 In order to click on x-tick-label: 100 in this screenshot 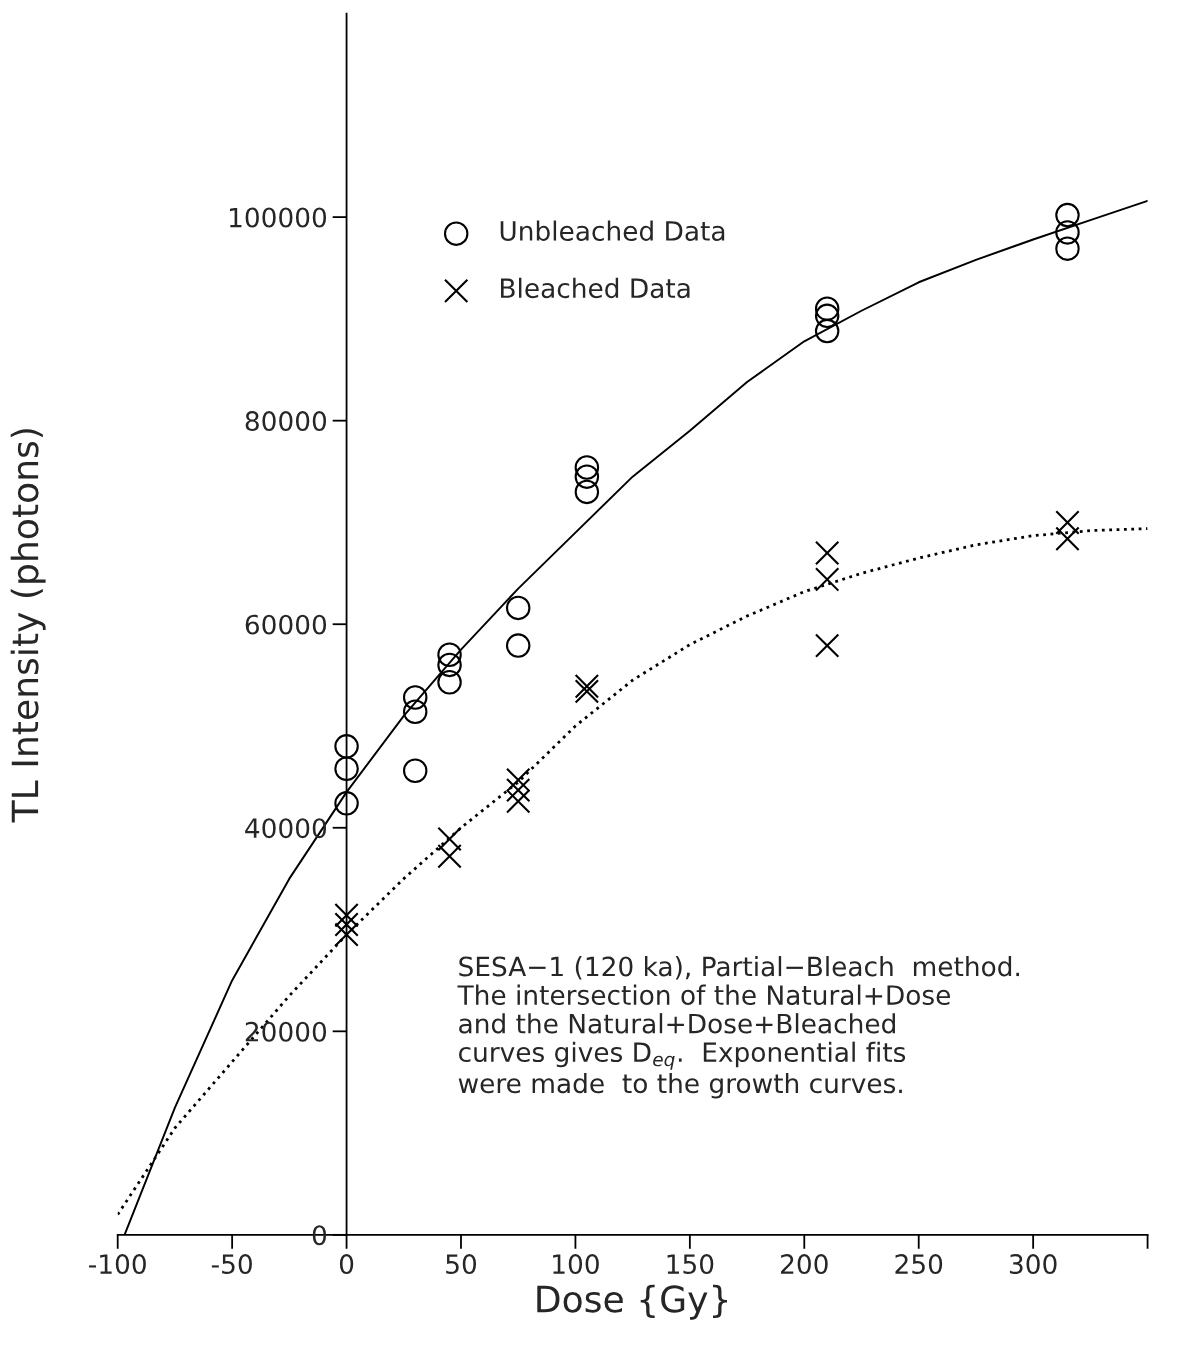, I will do `click(576, 1264)`.